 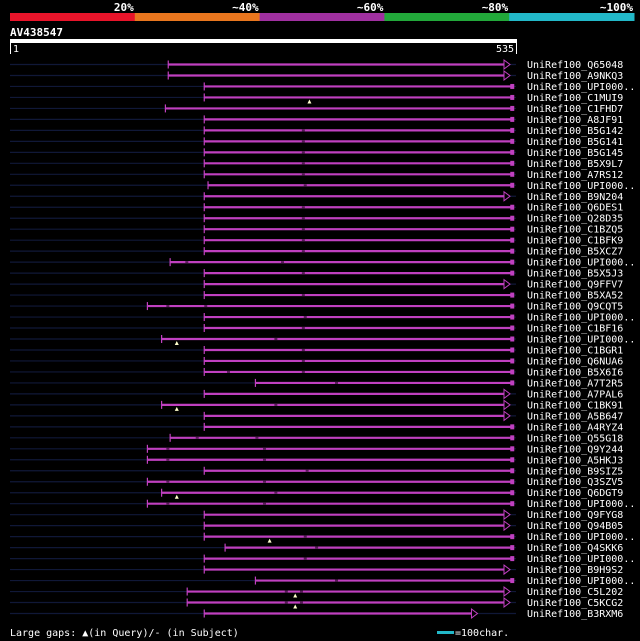 I want to click on hit-row: UniRef100_A5B647, so click(x=316, y=416).